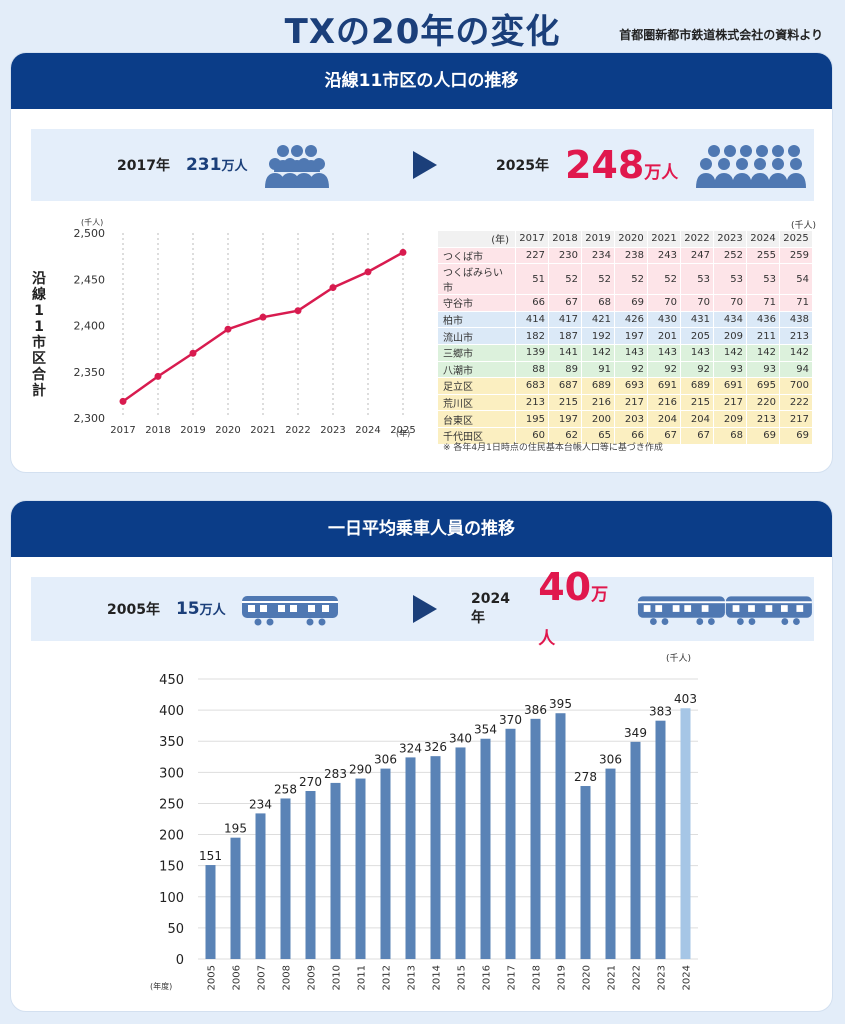  Describe the element at coordinates (175, 929) in the screenshot. I see `bar-chart-y-tick: 50` at that location.